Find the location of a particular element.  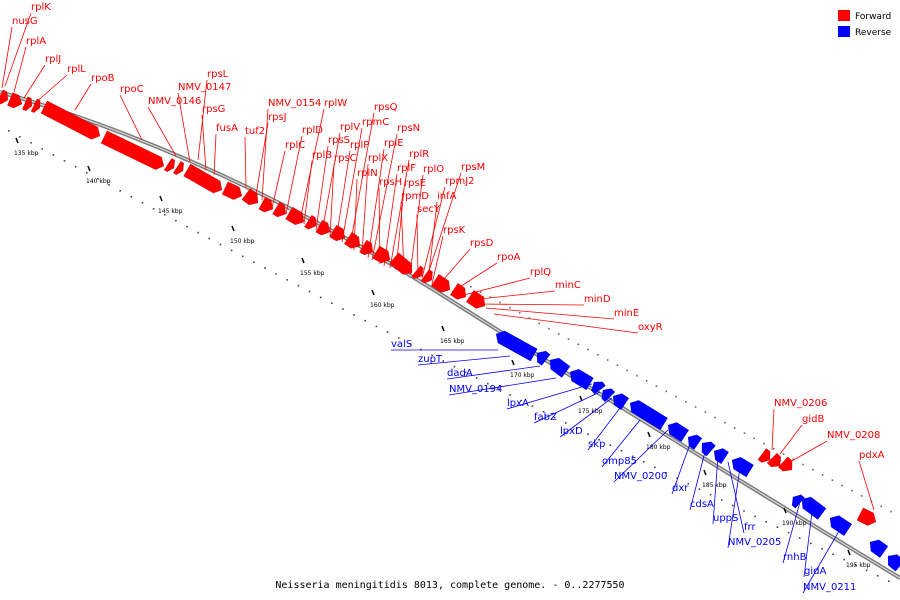

forward-gene-lower-label: NMV_0208 is located at coordinates (853, 435).